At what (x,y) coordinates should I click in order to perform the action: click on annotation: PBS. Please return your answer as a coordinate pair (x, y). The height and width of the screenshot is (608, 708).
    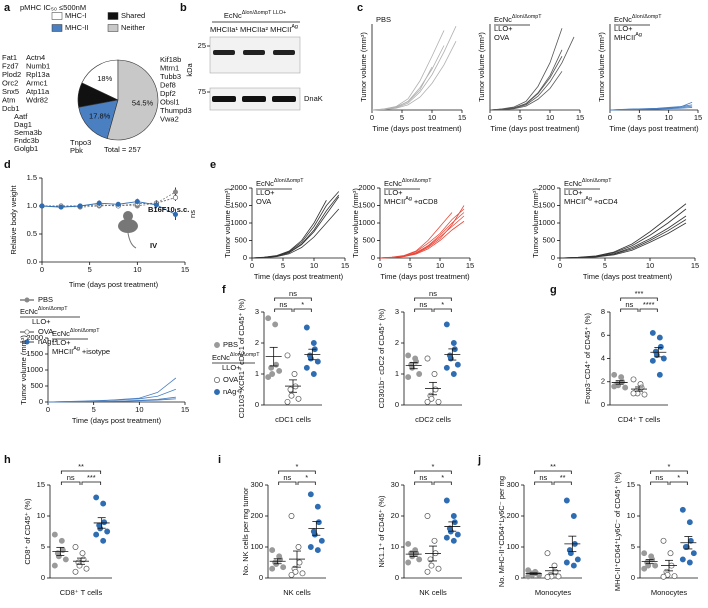
    Looking at the image, I should click on (383, 19).